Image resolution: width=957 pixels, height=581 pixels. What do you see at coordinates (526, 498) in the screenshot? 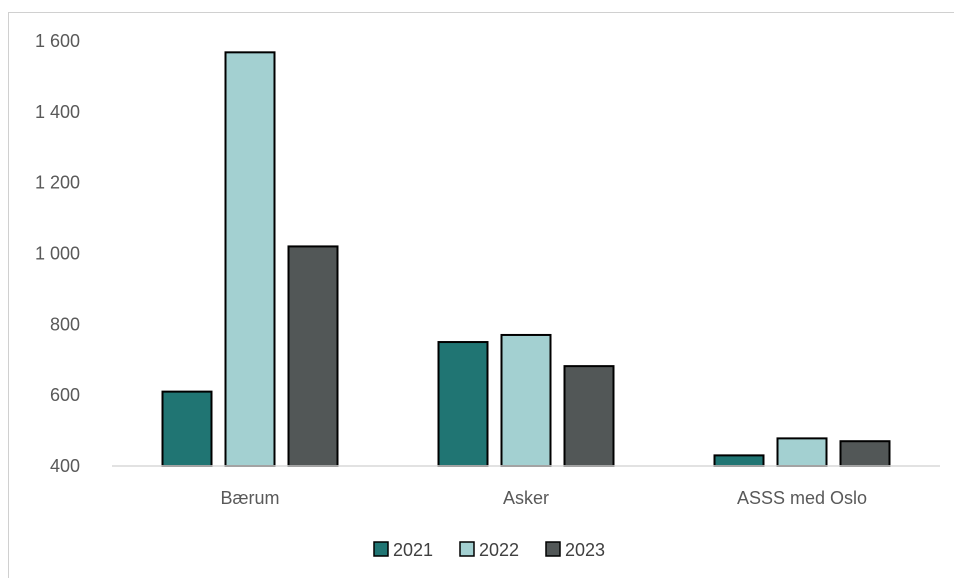
I see `x-tick-label: Asker` at bounding box center [526, 498].